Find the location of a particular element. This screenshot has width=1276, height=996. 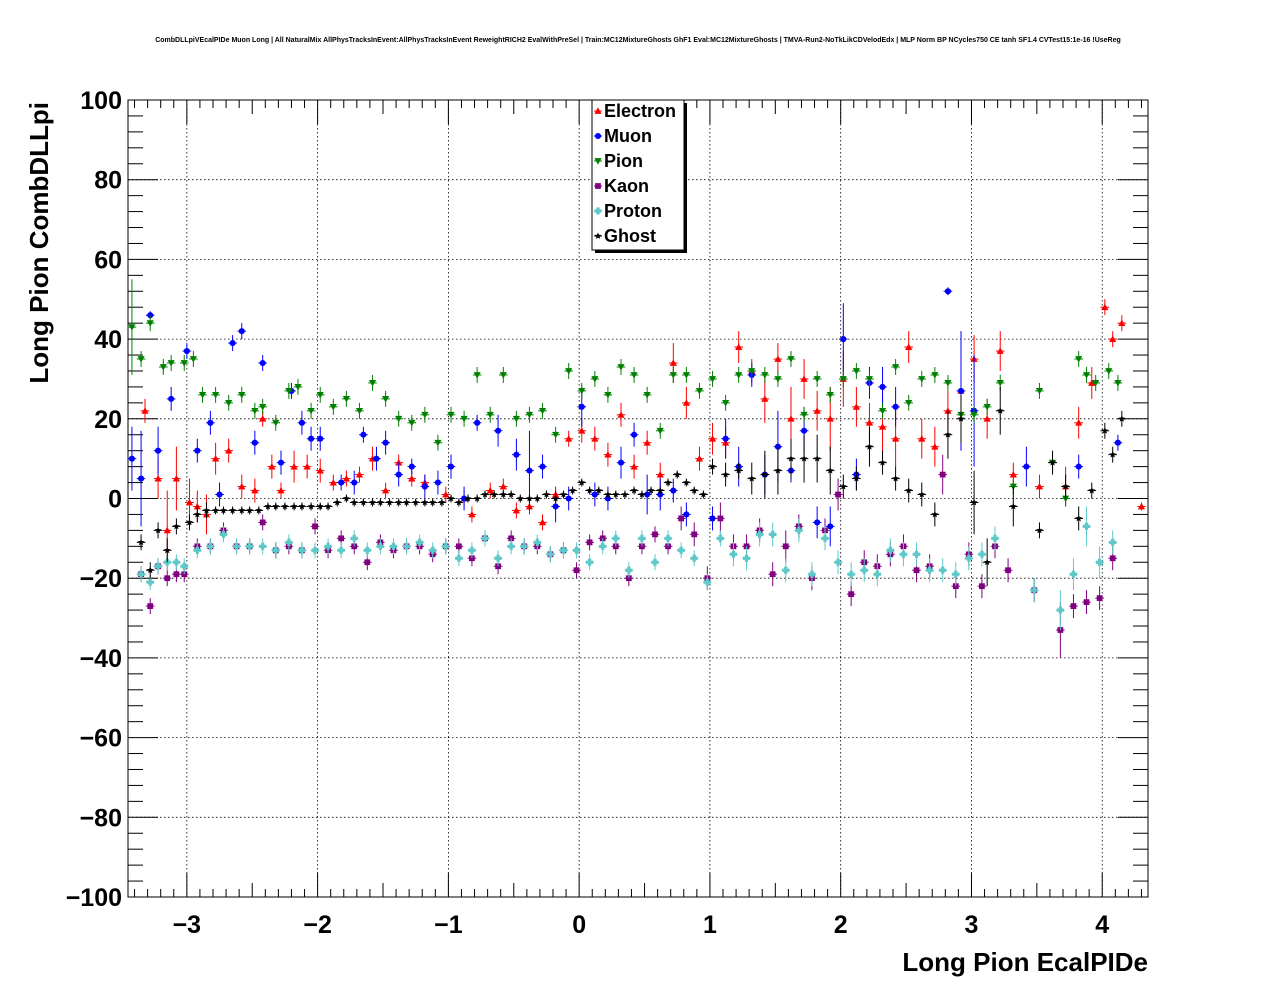

legend-entry-muon: Muon is located at coordinates (623, 136).